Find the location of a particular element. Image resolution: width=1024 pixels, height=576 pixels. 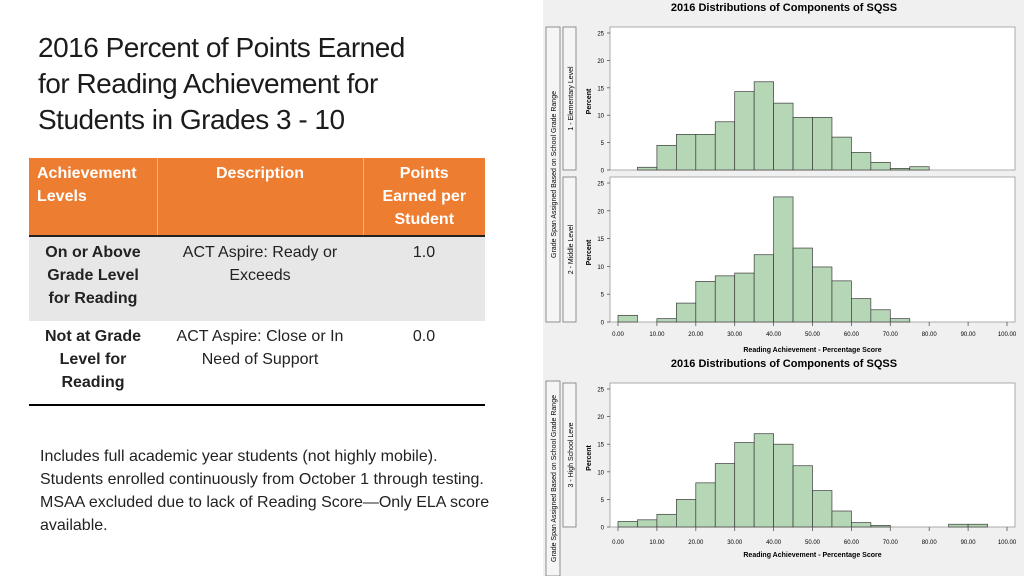

slide-title-line: for Reading Achievement for is located at coordinates (208, 83).